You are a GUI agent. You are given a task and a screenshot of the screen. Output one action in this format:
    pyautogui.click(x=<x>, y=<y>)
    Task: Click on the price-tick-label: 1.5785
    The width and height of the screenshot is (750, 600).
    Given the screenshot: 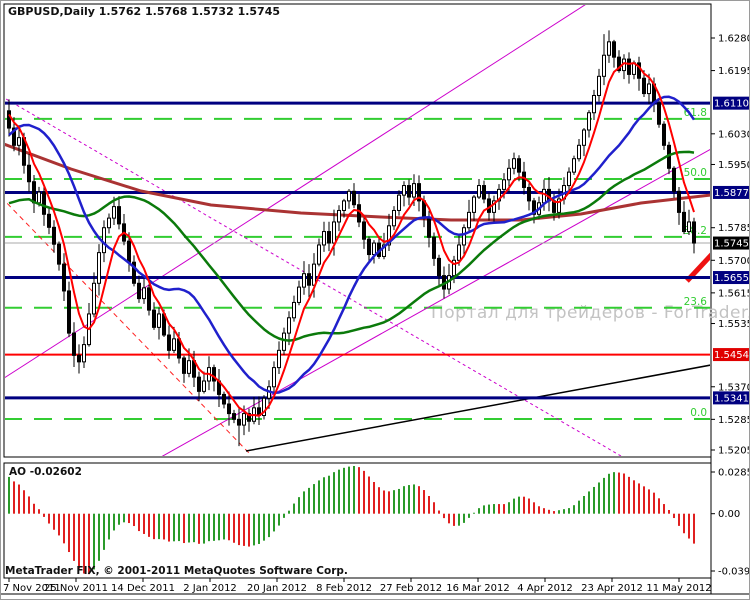 What is the action you would take?
    pyautogui.click(x=734, y=228)
    